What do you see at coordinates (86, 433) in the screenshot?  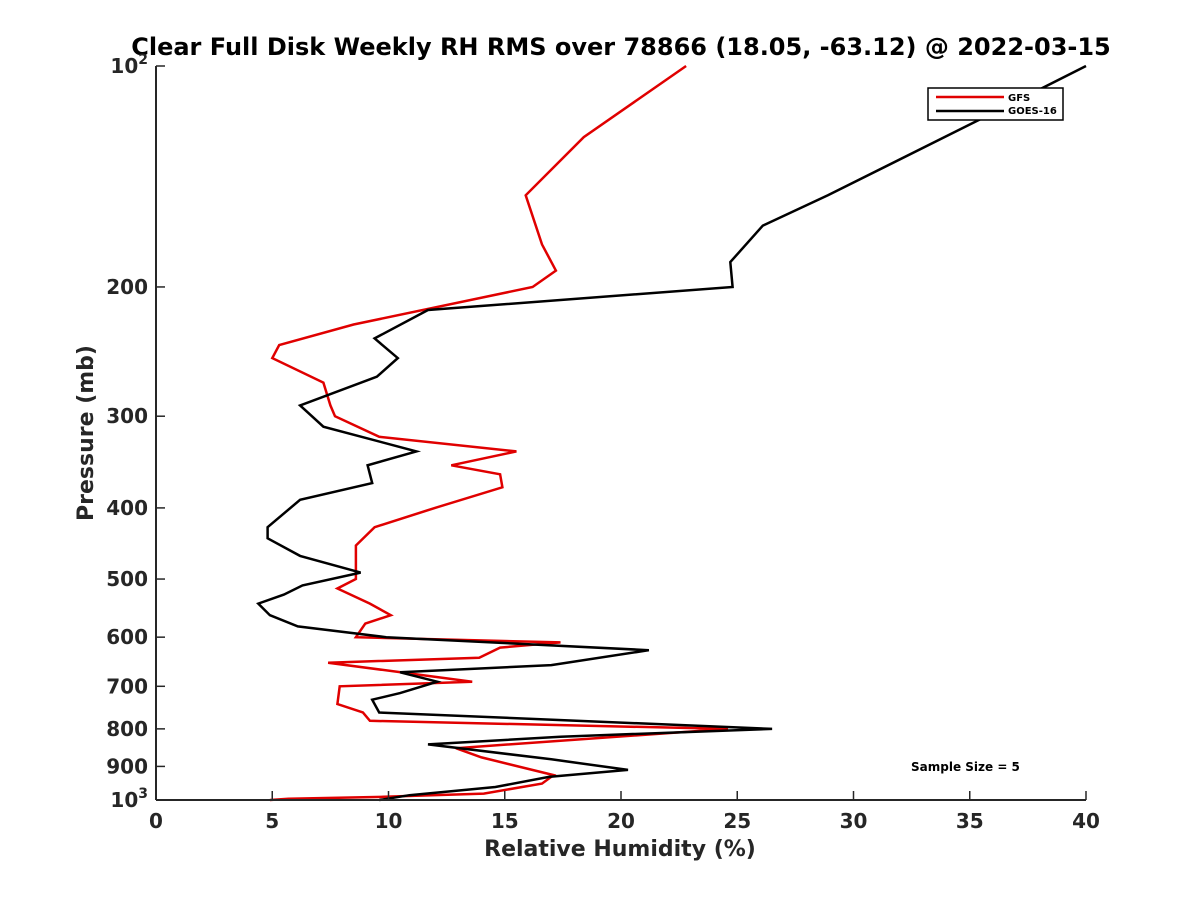 I see `y-axis-label: Pressure (mb)` at bounding box center [86, 433].